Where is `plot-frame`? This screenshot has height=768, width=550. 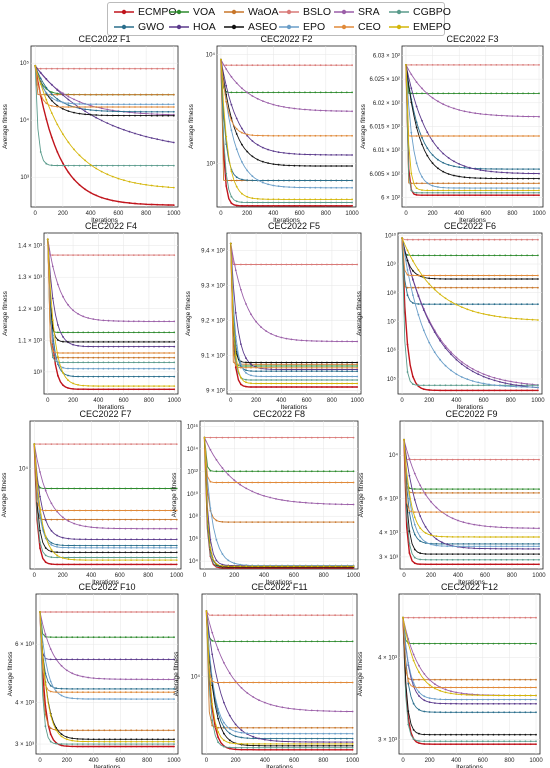
plot-frame is located at coordinates (107, 674).